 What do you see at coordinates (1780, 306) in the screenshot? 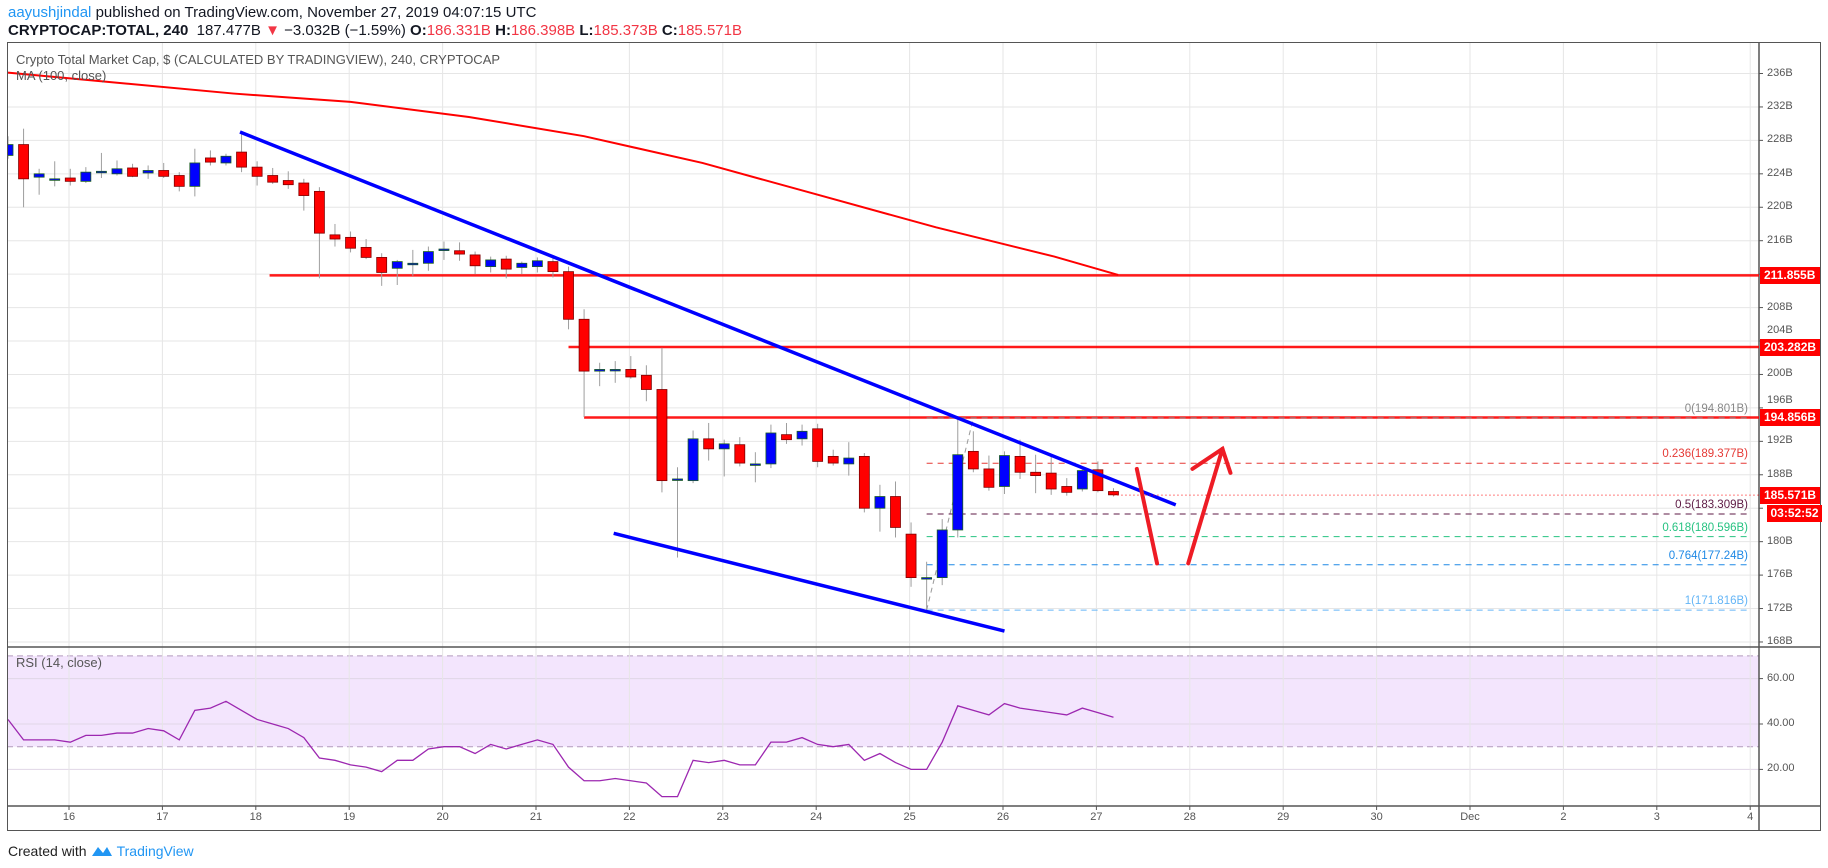
I see `price-tick-label: 208B` at bounding box center [1780, 306].